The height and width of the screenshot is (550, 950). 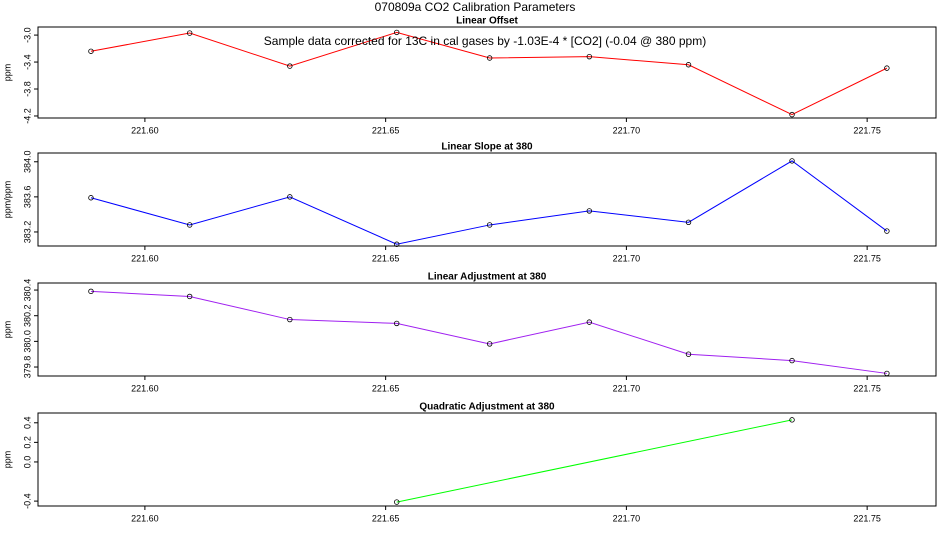 What do you see at coordinates (27, 315) in the screenshot?
I see `y-tick-label: 380.2` at bounding box center [27, 315].